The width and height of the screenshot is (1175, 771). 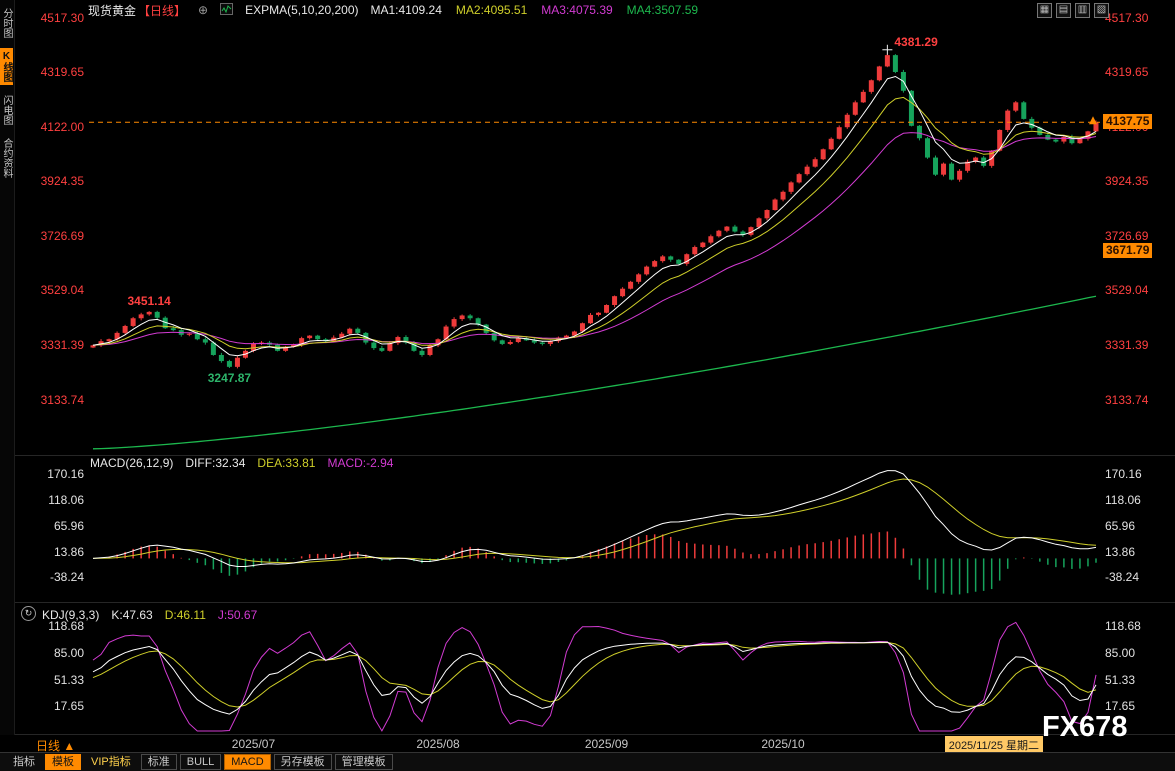 I want to click on toolbar-item: 管理模板, so click(x=363, y=762).